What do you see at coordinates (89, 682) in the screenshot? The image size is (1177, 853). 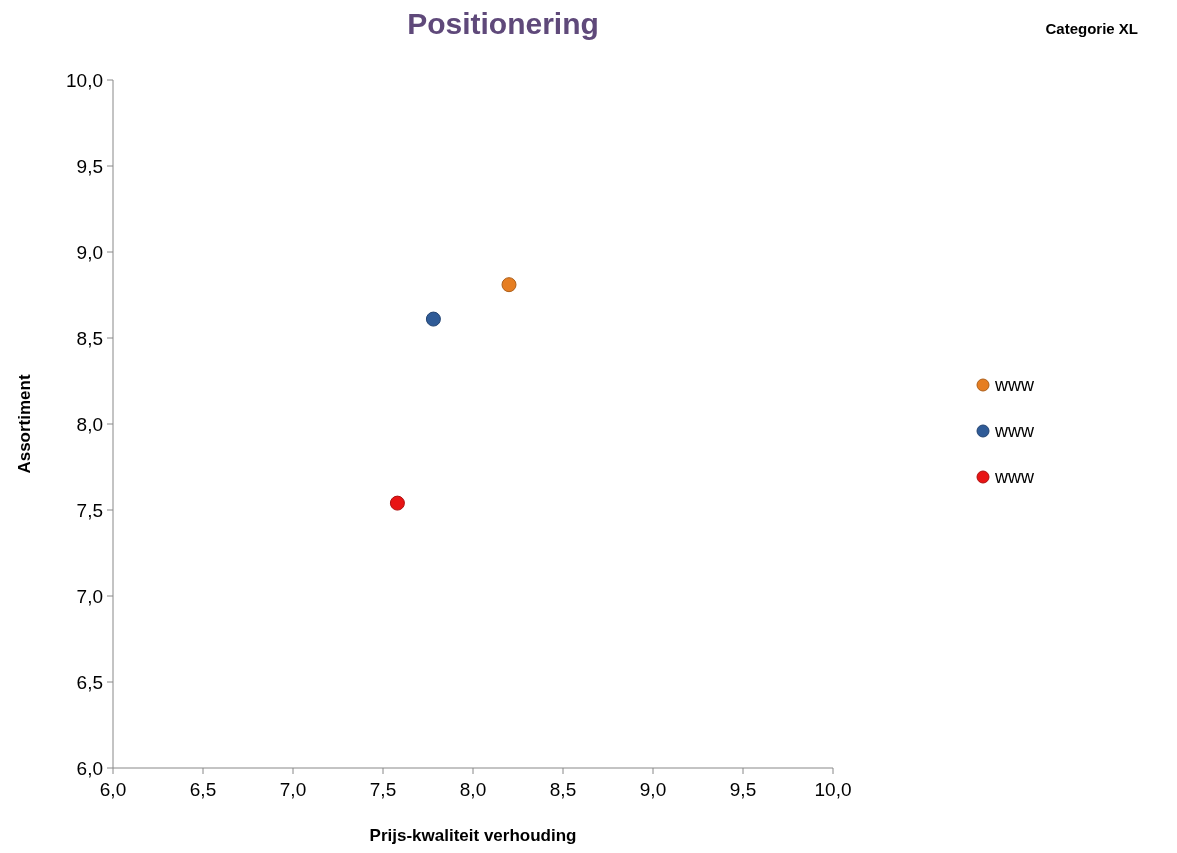 I see `y-tick-label: 6,5` at bounding box center [89, 682].